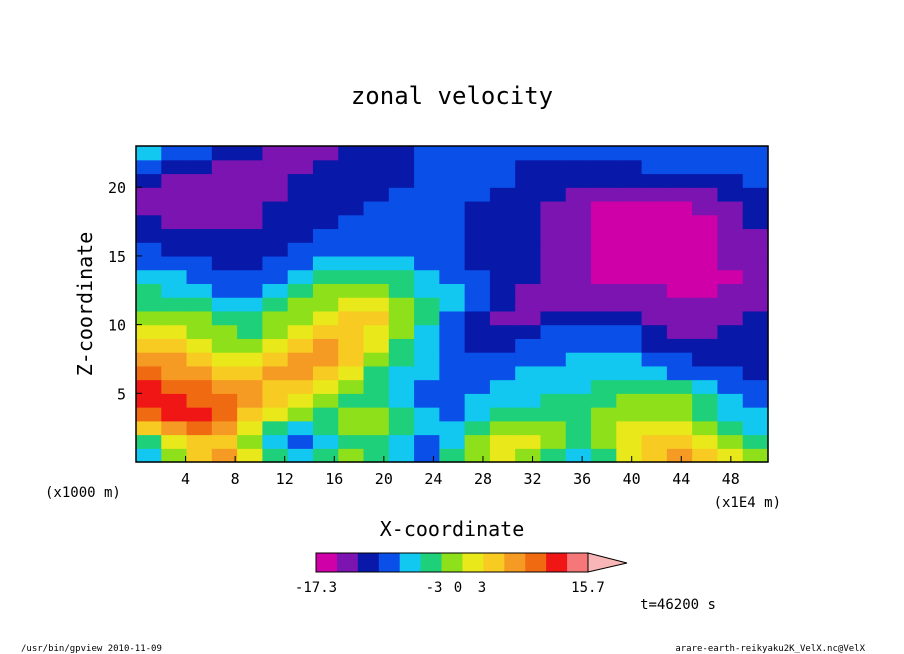  What do you see at coordinates (285, 479) in the screenshot?
I see `x-tick-label: 12` at bounding box center [285, 479].